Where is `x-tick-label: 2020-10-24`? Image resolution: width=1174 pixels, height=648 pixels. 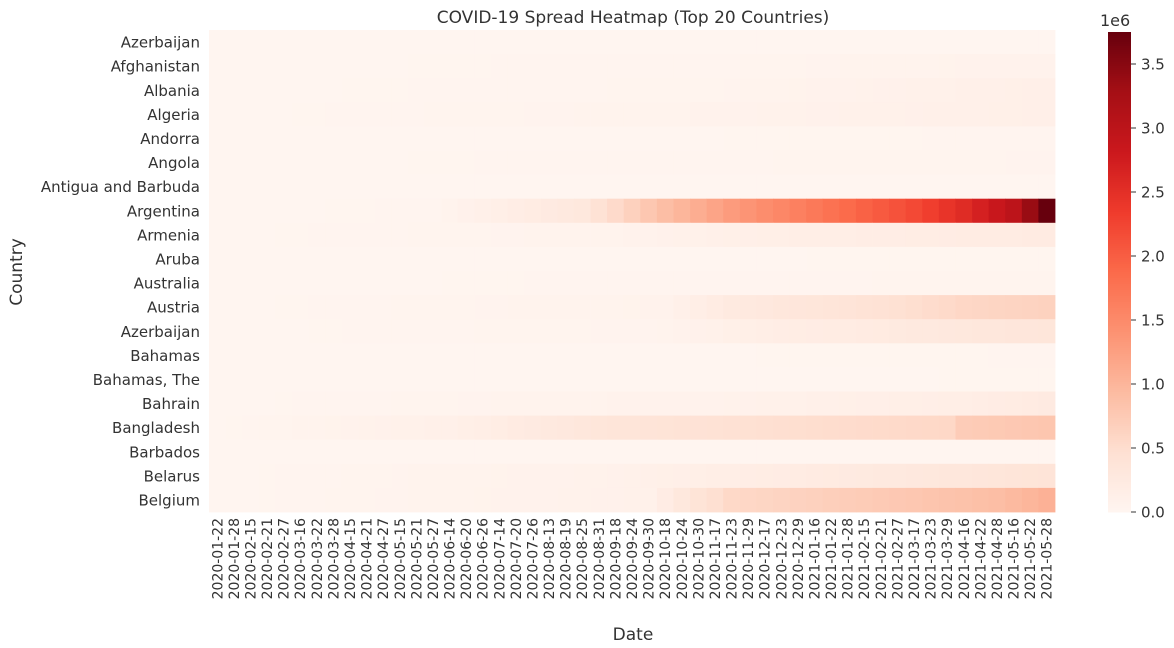
x-tick-label: 2020-10-24 is located at coordinates (683, 558).